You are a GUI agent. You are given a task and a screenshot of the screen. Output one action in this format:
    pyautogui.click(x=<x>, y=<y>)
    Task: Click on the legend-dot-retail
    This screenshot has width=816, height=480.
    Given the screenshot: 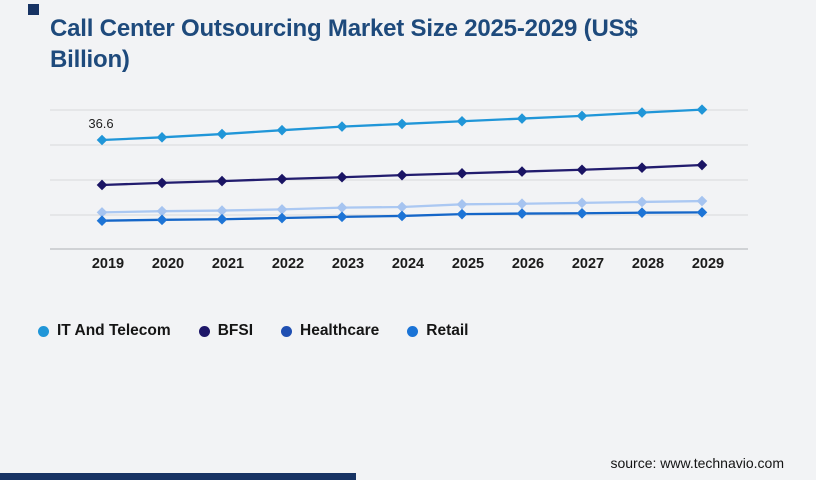 What is the action you would take?
    pyautogui.click(x=413, y=331)
    